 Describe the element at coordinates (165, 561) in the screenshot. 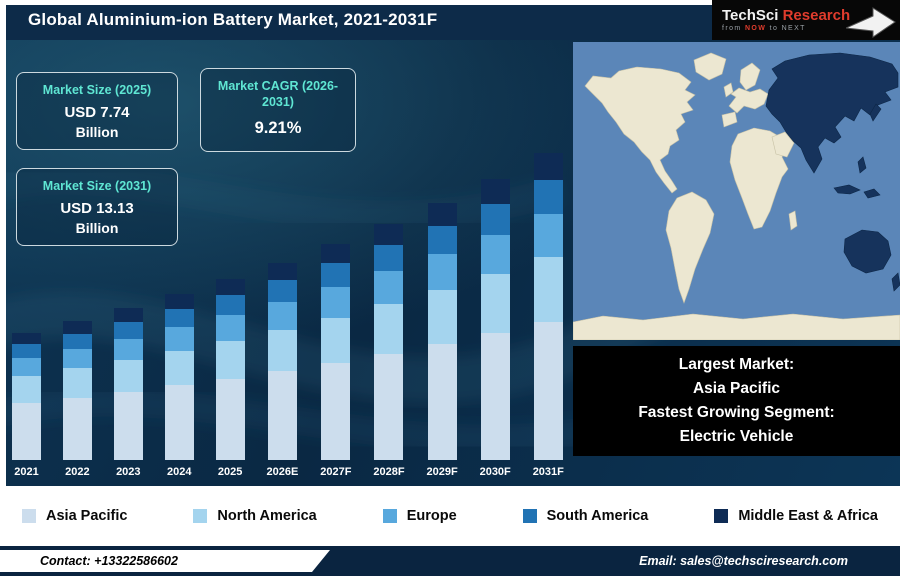

I see `contact-info: Contact: +13322586602` at that location.